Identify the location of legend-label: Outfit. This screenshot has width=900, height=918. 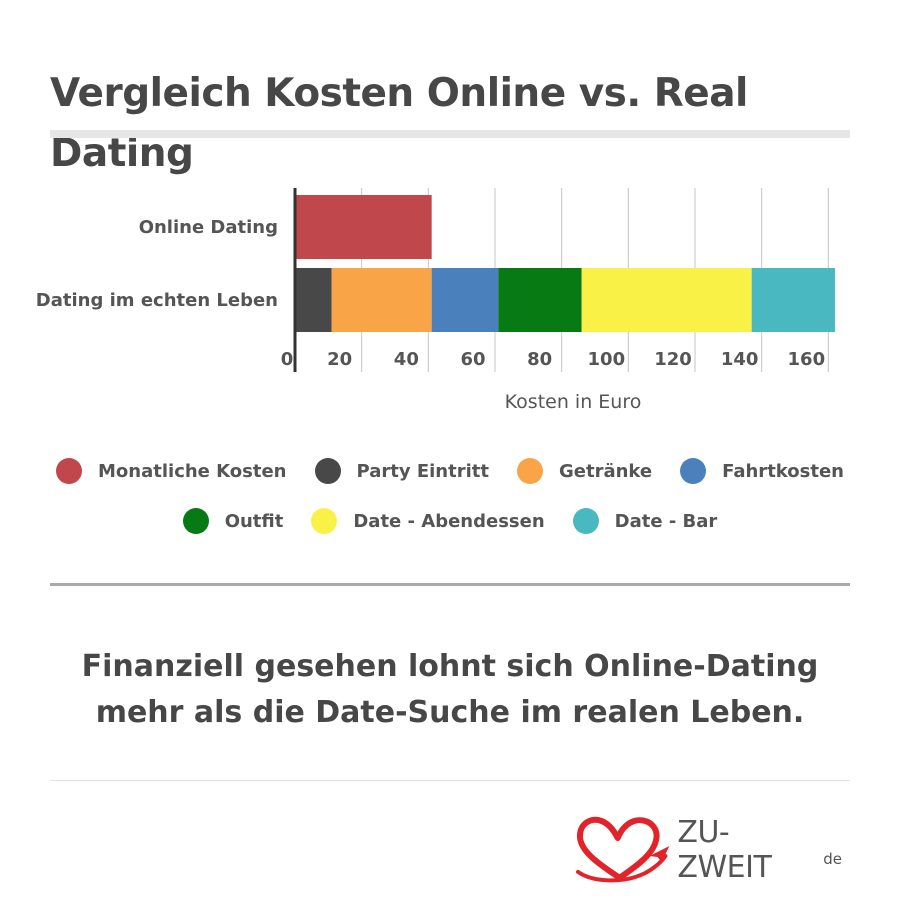
(254, 521).